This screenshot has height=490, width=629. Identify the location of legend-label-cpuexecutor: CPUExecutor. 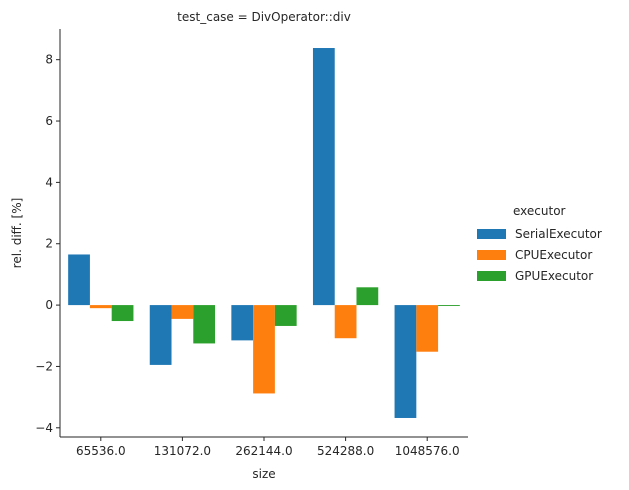
(553, 255).